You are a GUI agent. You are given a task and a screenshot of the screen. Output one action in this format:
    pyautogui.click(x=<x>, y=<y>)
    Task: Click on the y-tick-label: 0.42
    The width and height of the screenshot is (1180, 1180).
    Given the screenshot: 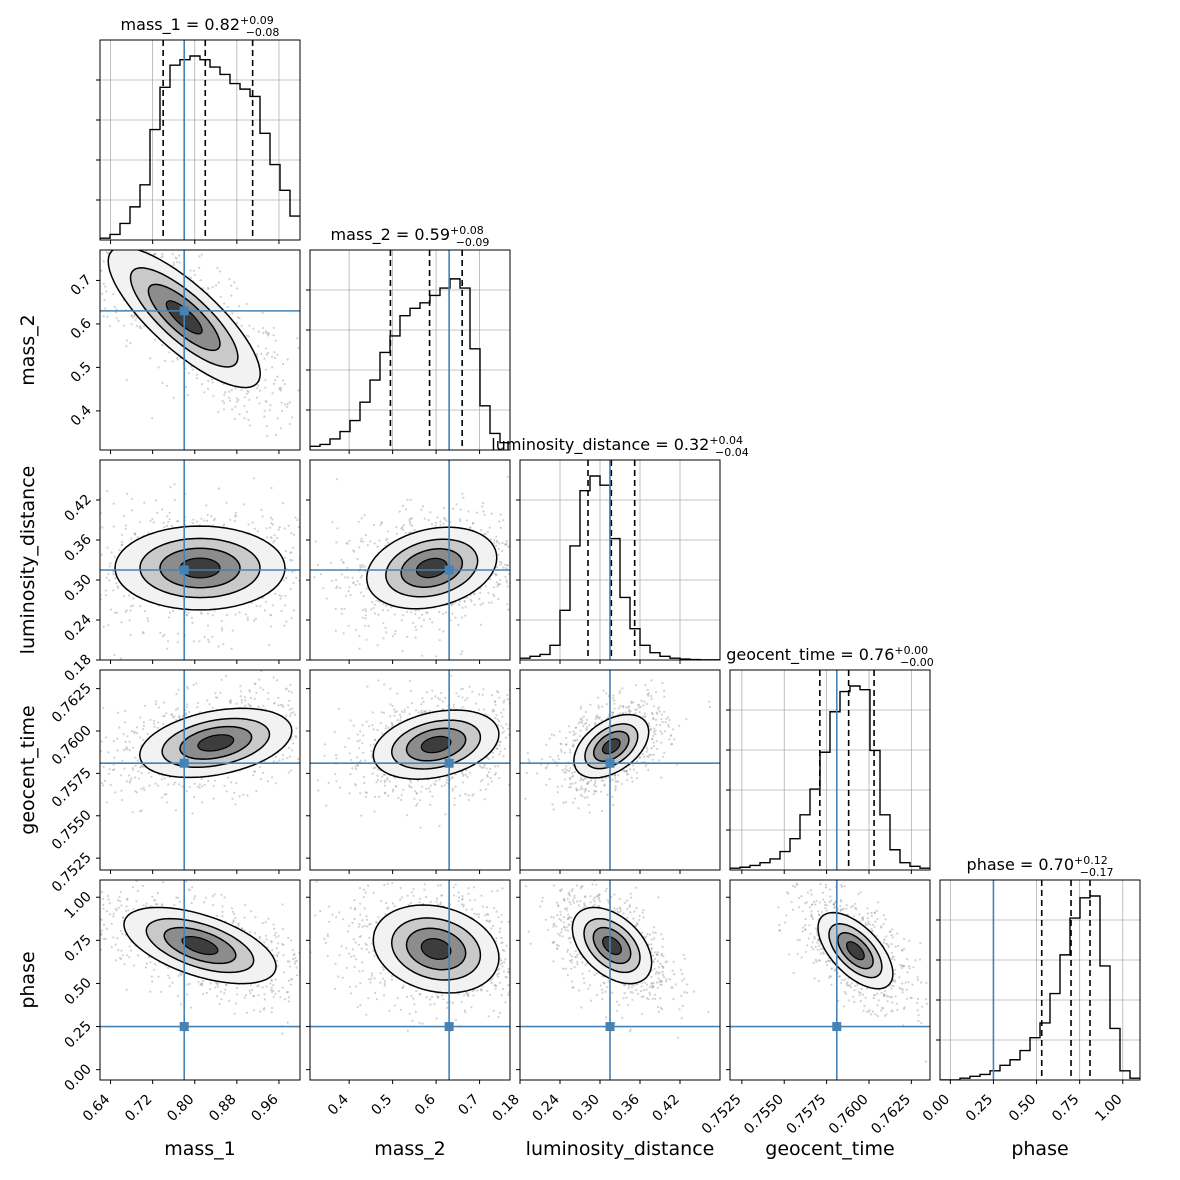 What is the action you would take?
    pyautogui.click(x=77, y=508)
    